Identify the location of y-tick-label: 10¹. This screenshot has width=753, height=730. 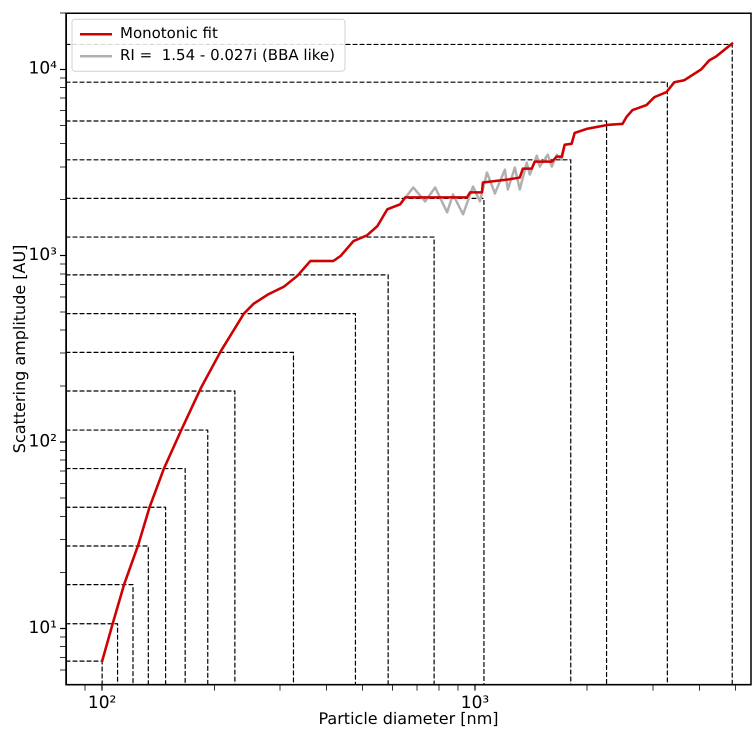
(42, 628).